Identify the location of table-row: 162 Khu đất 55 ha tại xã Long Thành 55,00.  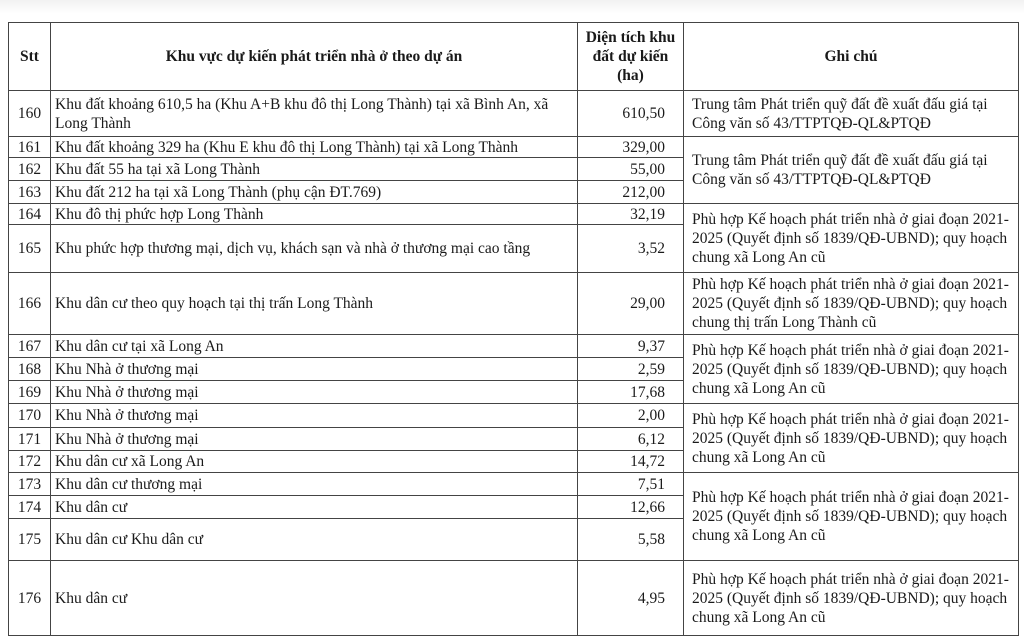
(513, 169).